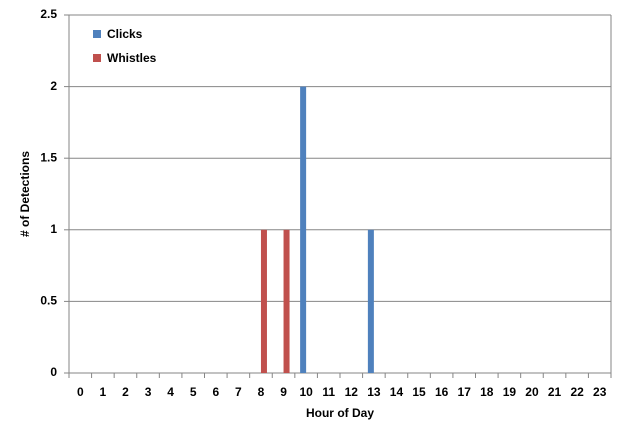 The image size is (642, 437). What do you see at coordinates (53, 86) in the screenshot?
I see `y-tick-label: 2` at bounding box center [53, 86].